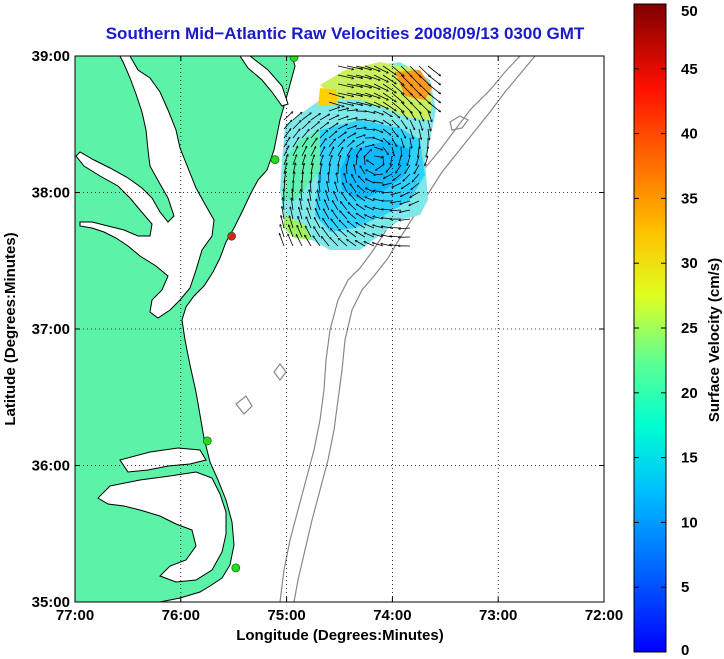 This screenshot has height=659, width=724. Describe the element at coordinates (604, 615) in the screenshot. I see `x-tick-label: 72:00` at that location.